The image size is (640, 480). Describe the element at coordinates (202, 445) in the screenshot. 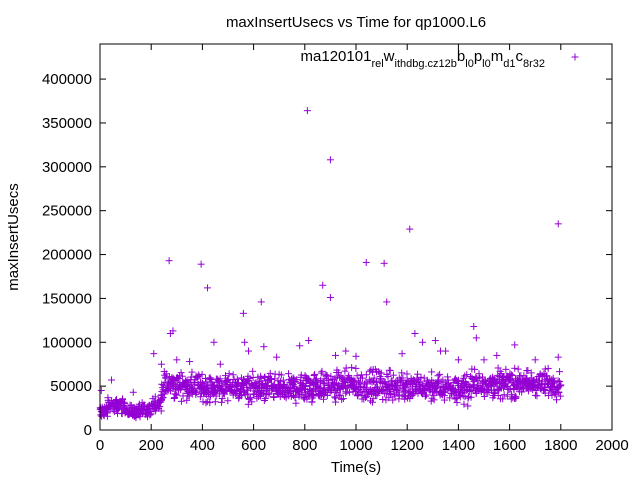

I see `x-tick-label: 400` at that location.